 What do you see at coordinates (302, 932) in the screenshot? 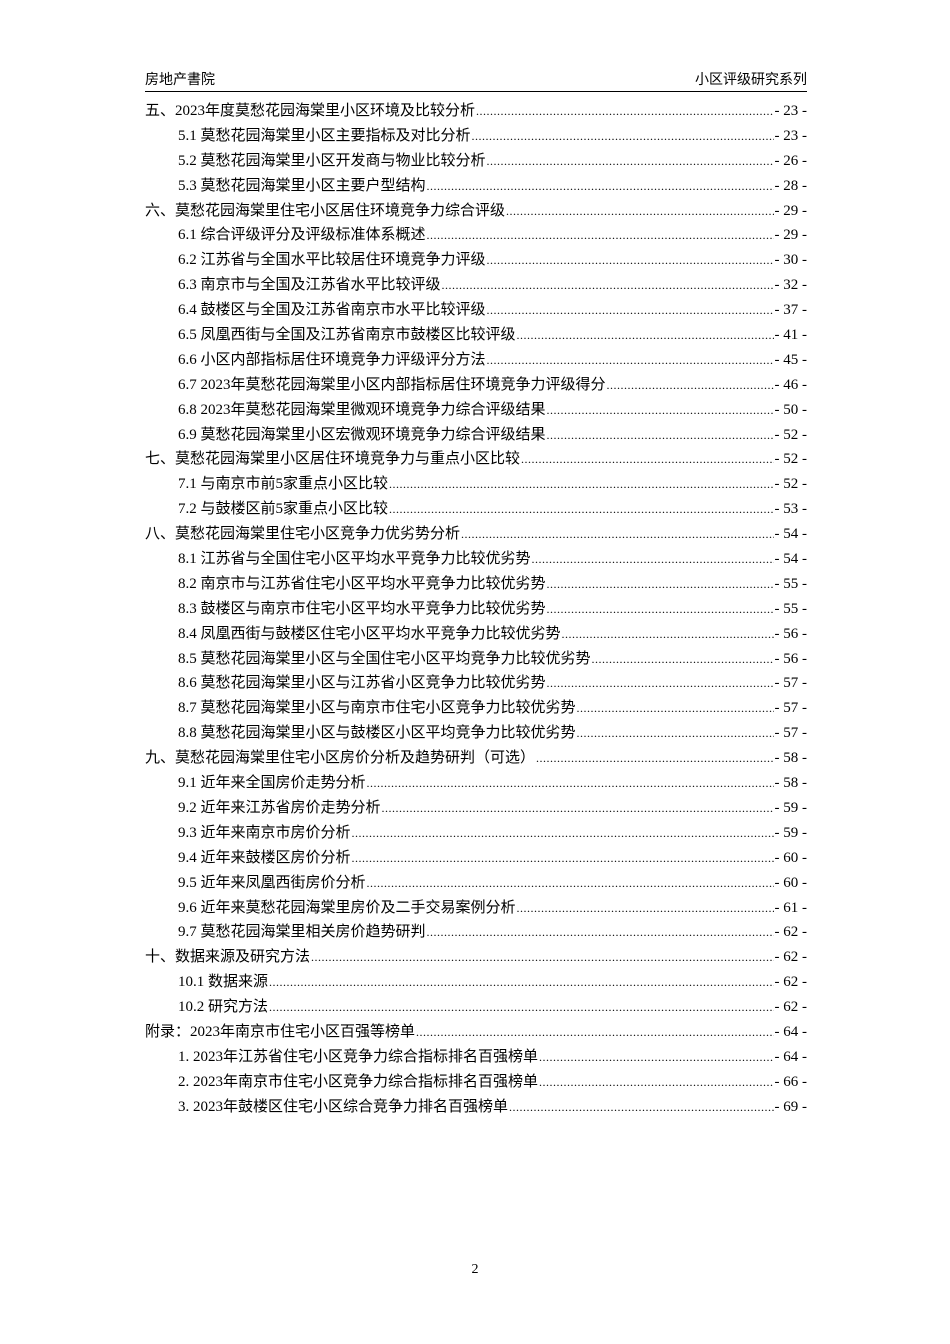
I see `toc-entry-title: 9.7 莫愁花园海棠里相关房价趋势研判` at bounding box center [302, 932].